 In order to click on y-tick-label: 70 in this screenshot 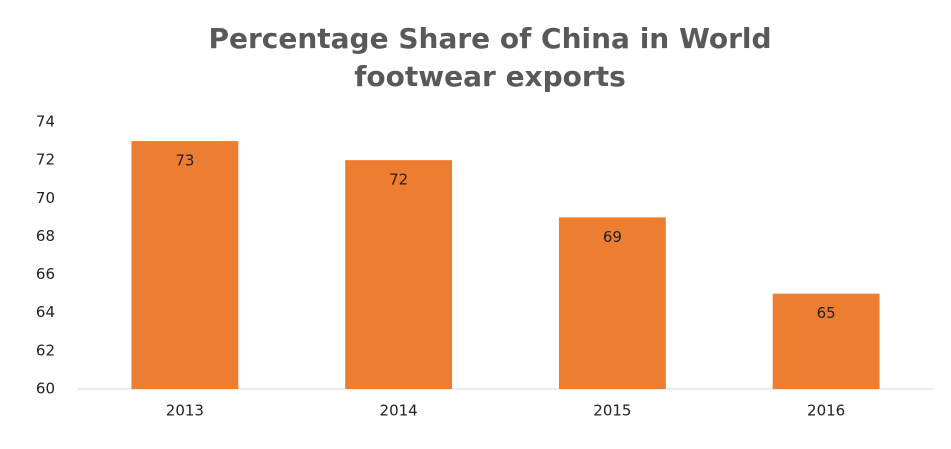, I will do `click(45, 198)`.